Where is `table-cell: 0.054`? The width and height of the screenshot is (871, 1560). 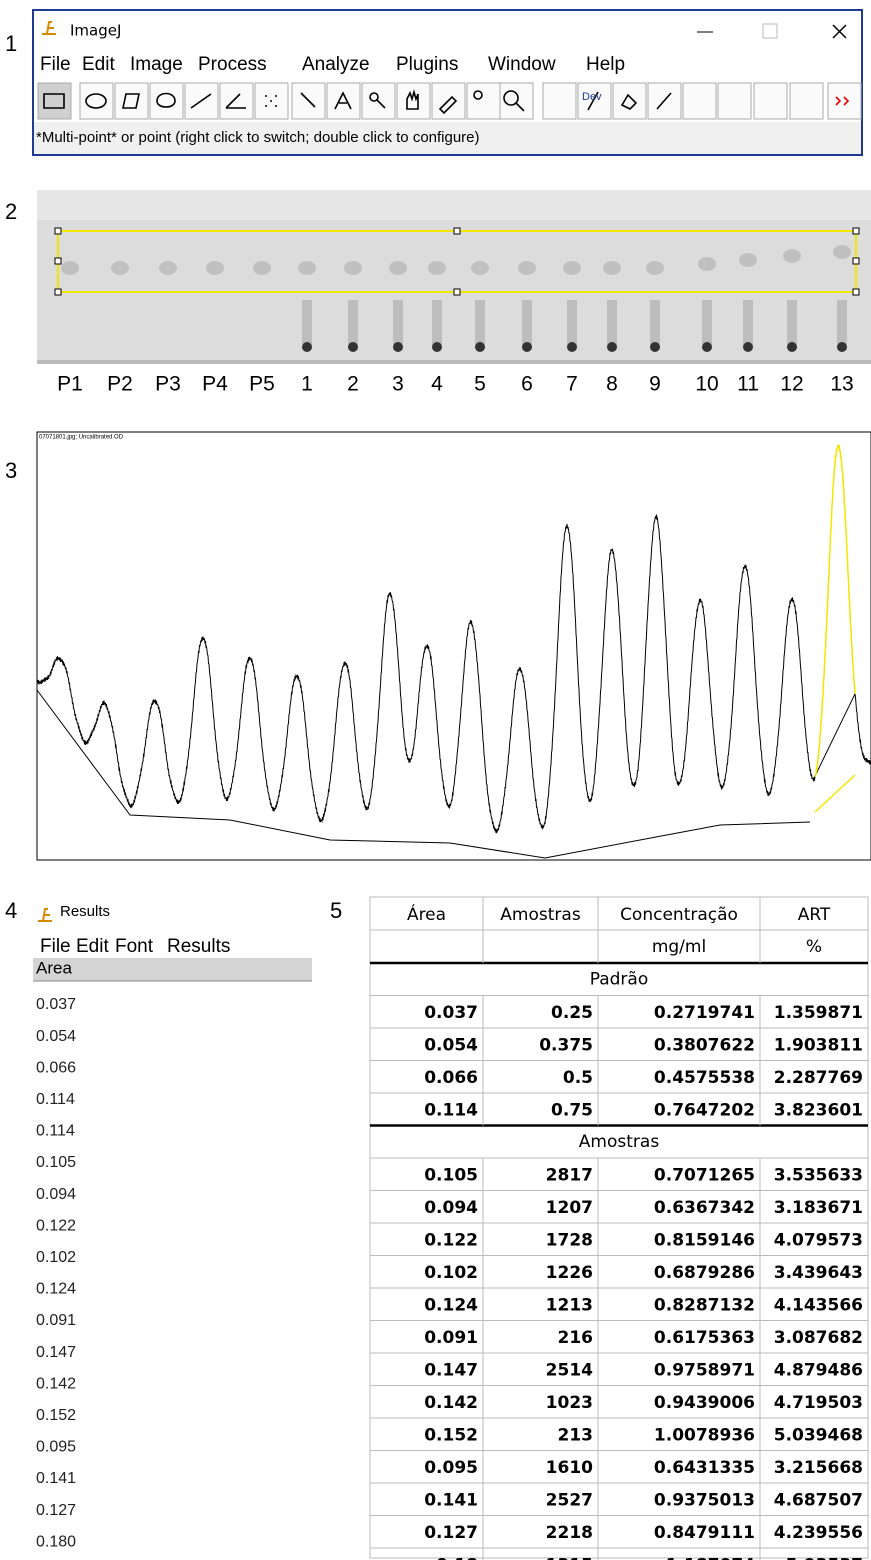
table-cell: 0.054 is located at coordinates (451, 1045).